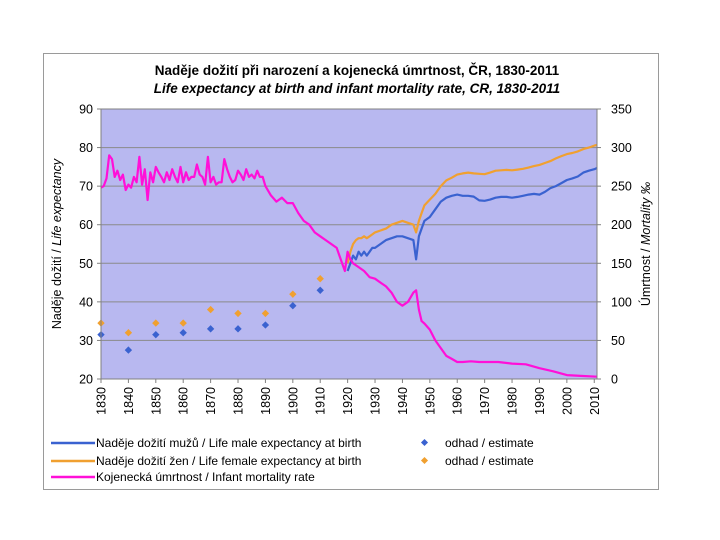  Describe the element at coordinates (239, 401) in the screenshot. I see `x-tick-label: 1880` at that location.